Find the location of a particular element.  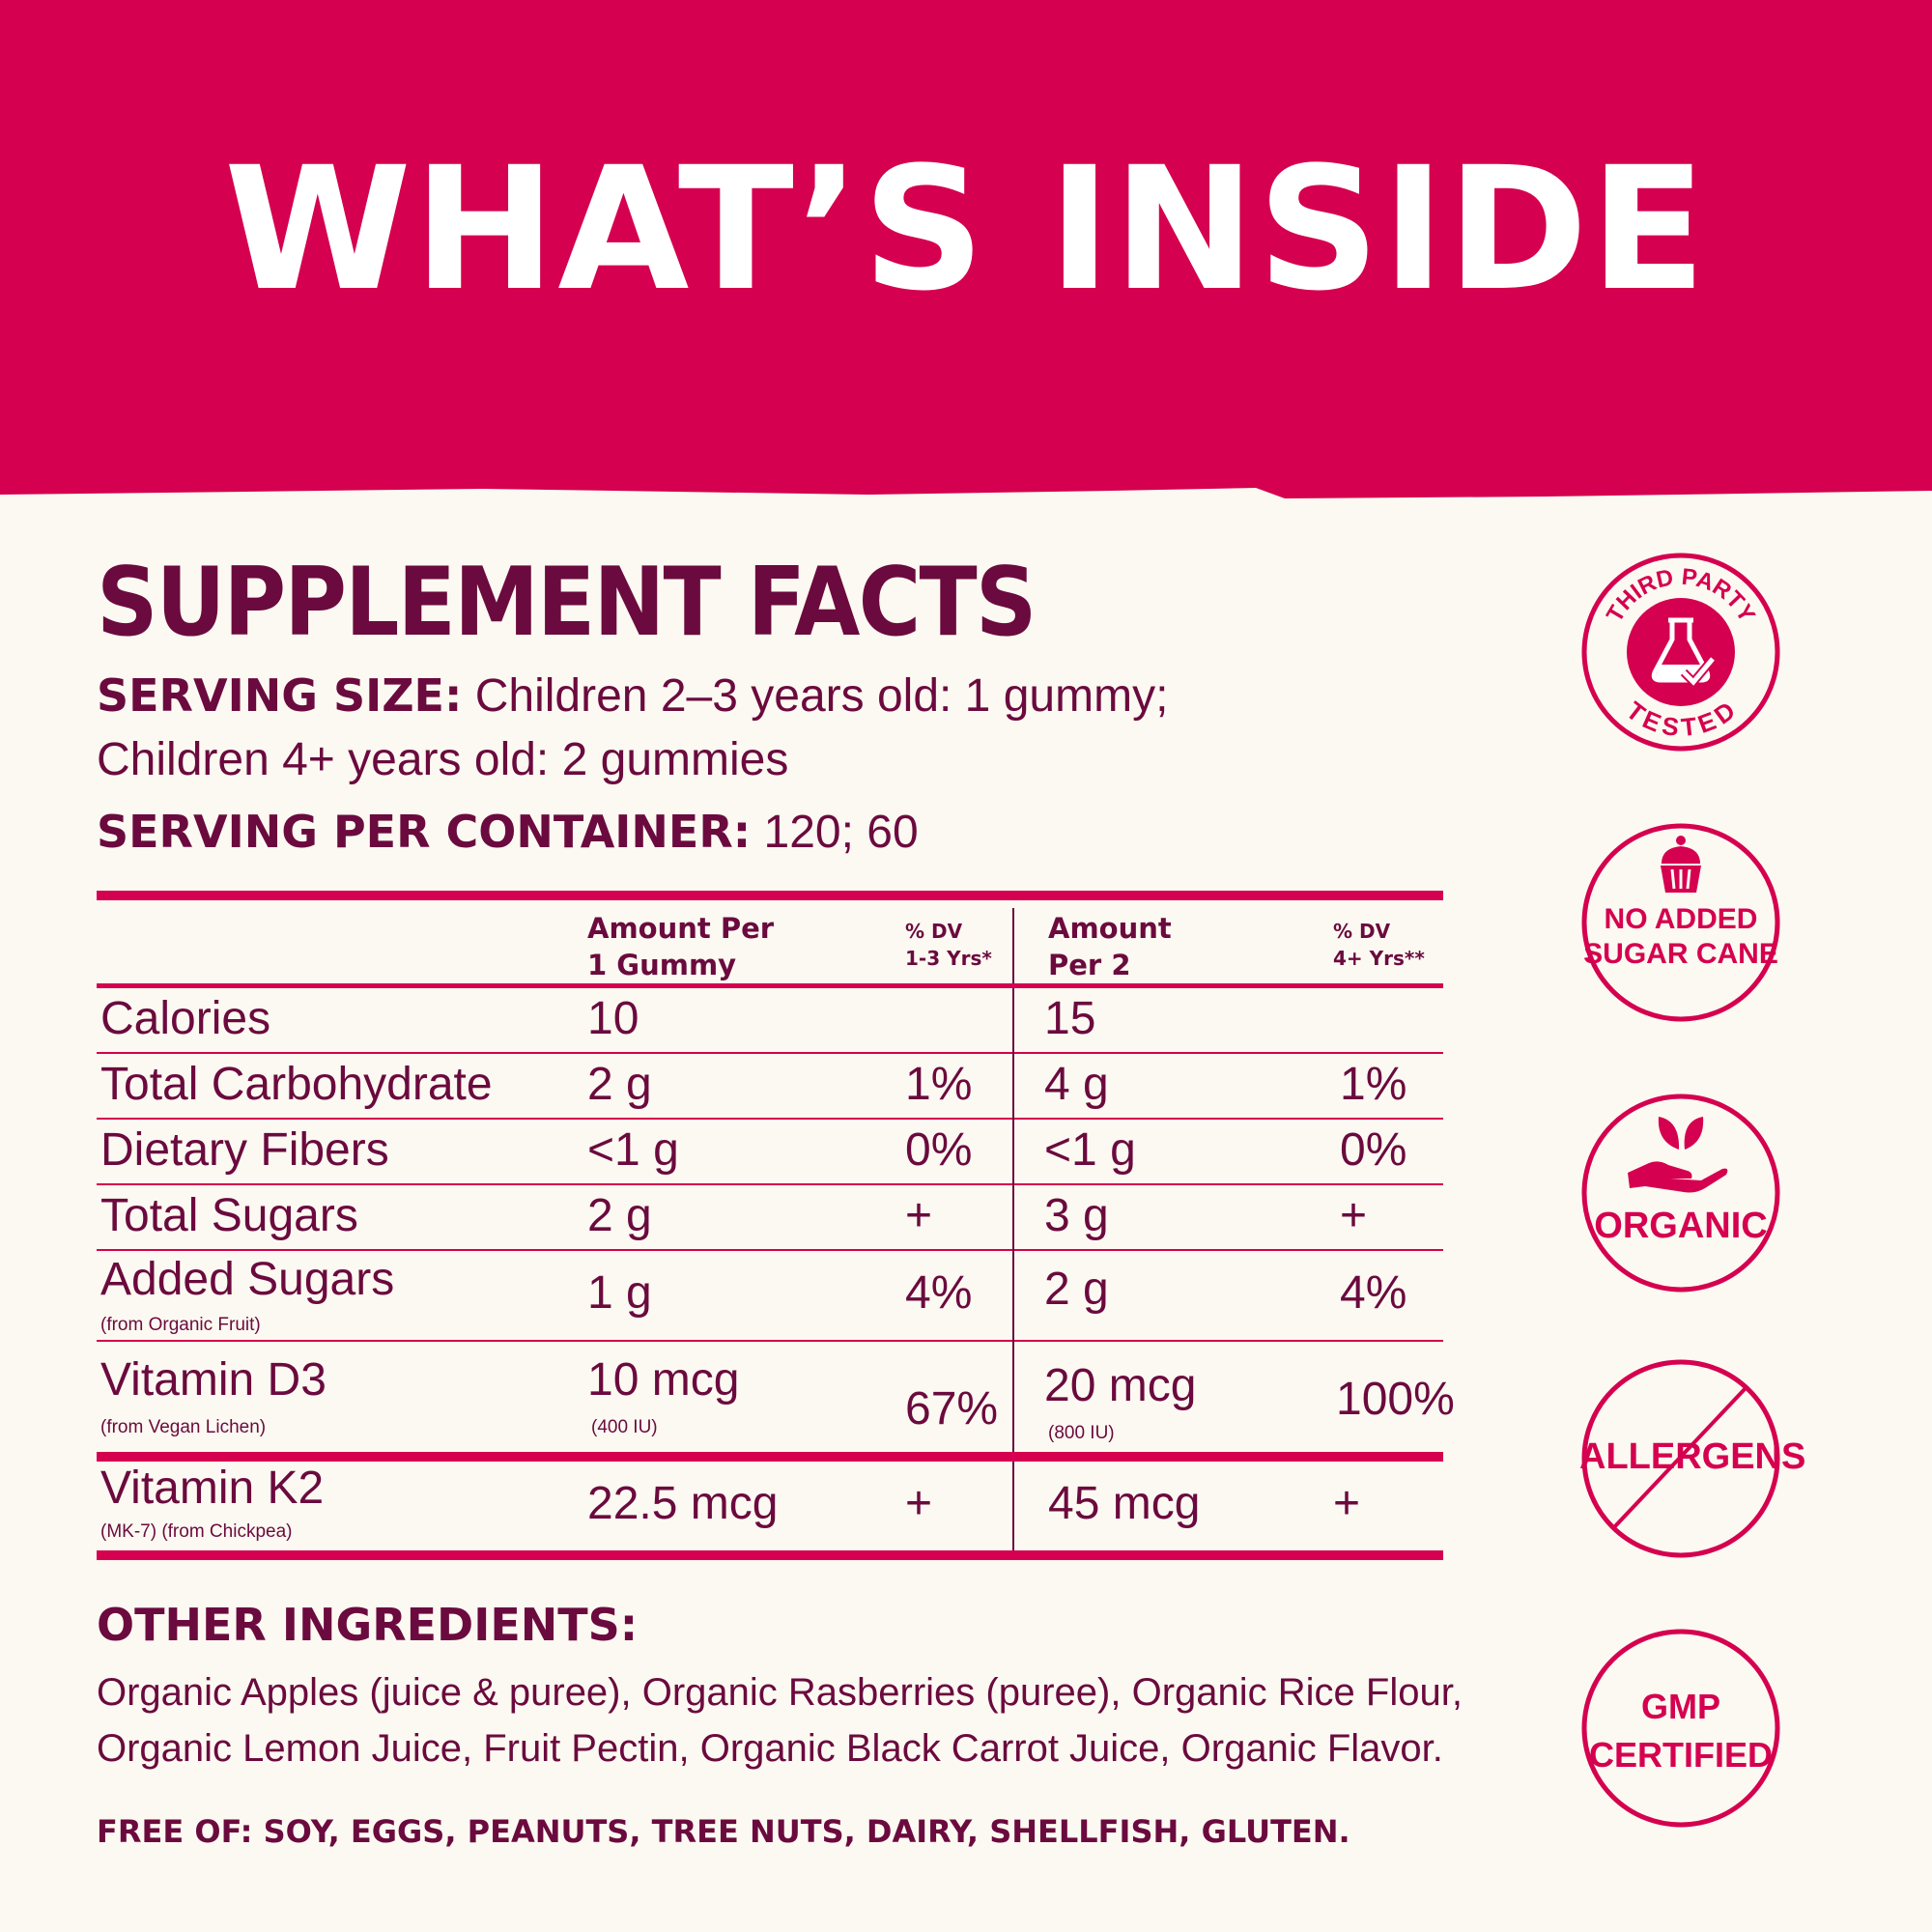

table-row: Dietary Fibers <1 g 0% <1 g 0% is located at coordinates (770, 1152).